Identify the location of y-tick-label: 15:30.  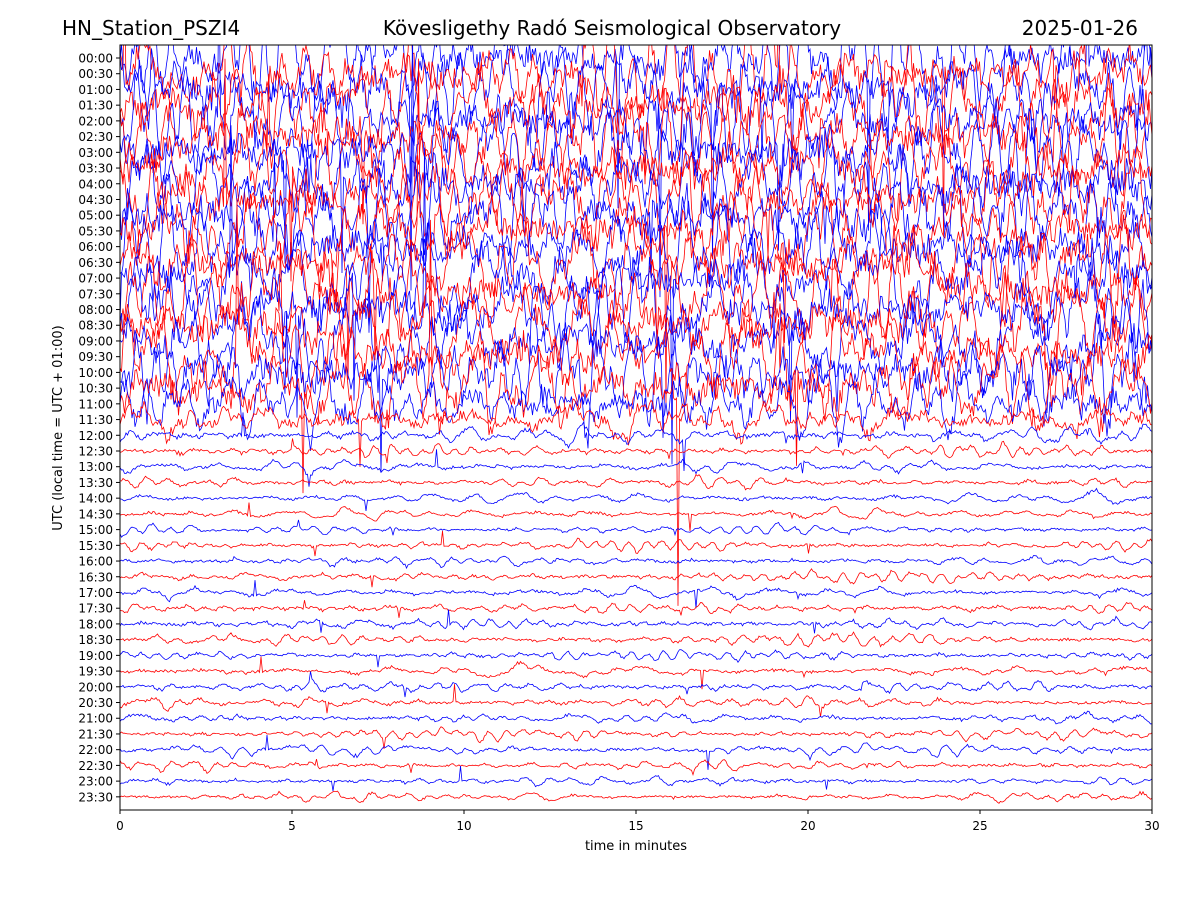
(95, 546).